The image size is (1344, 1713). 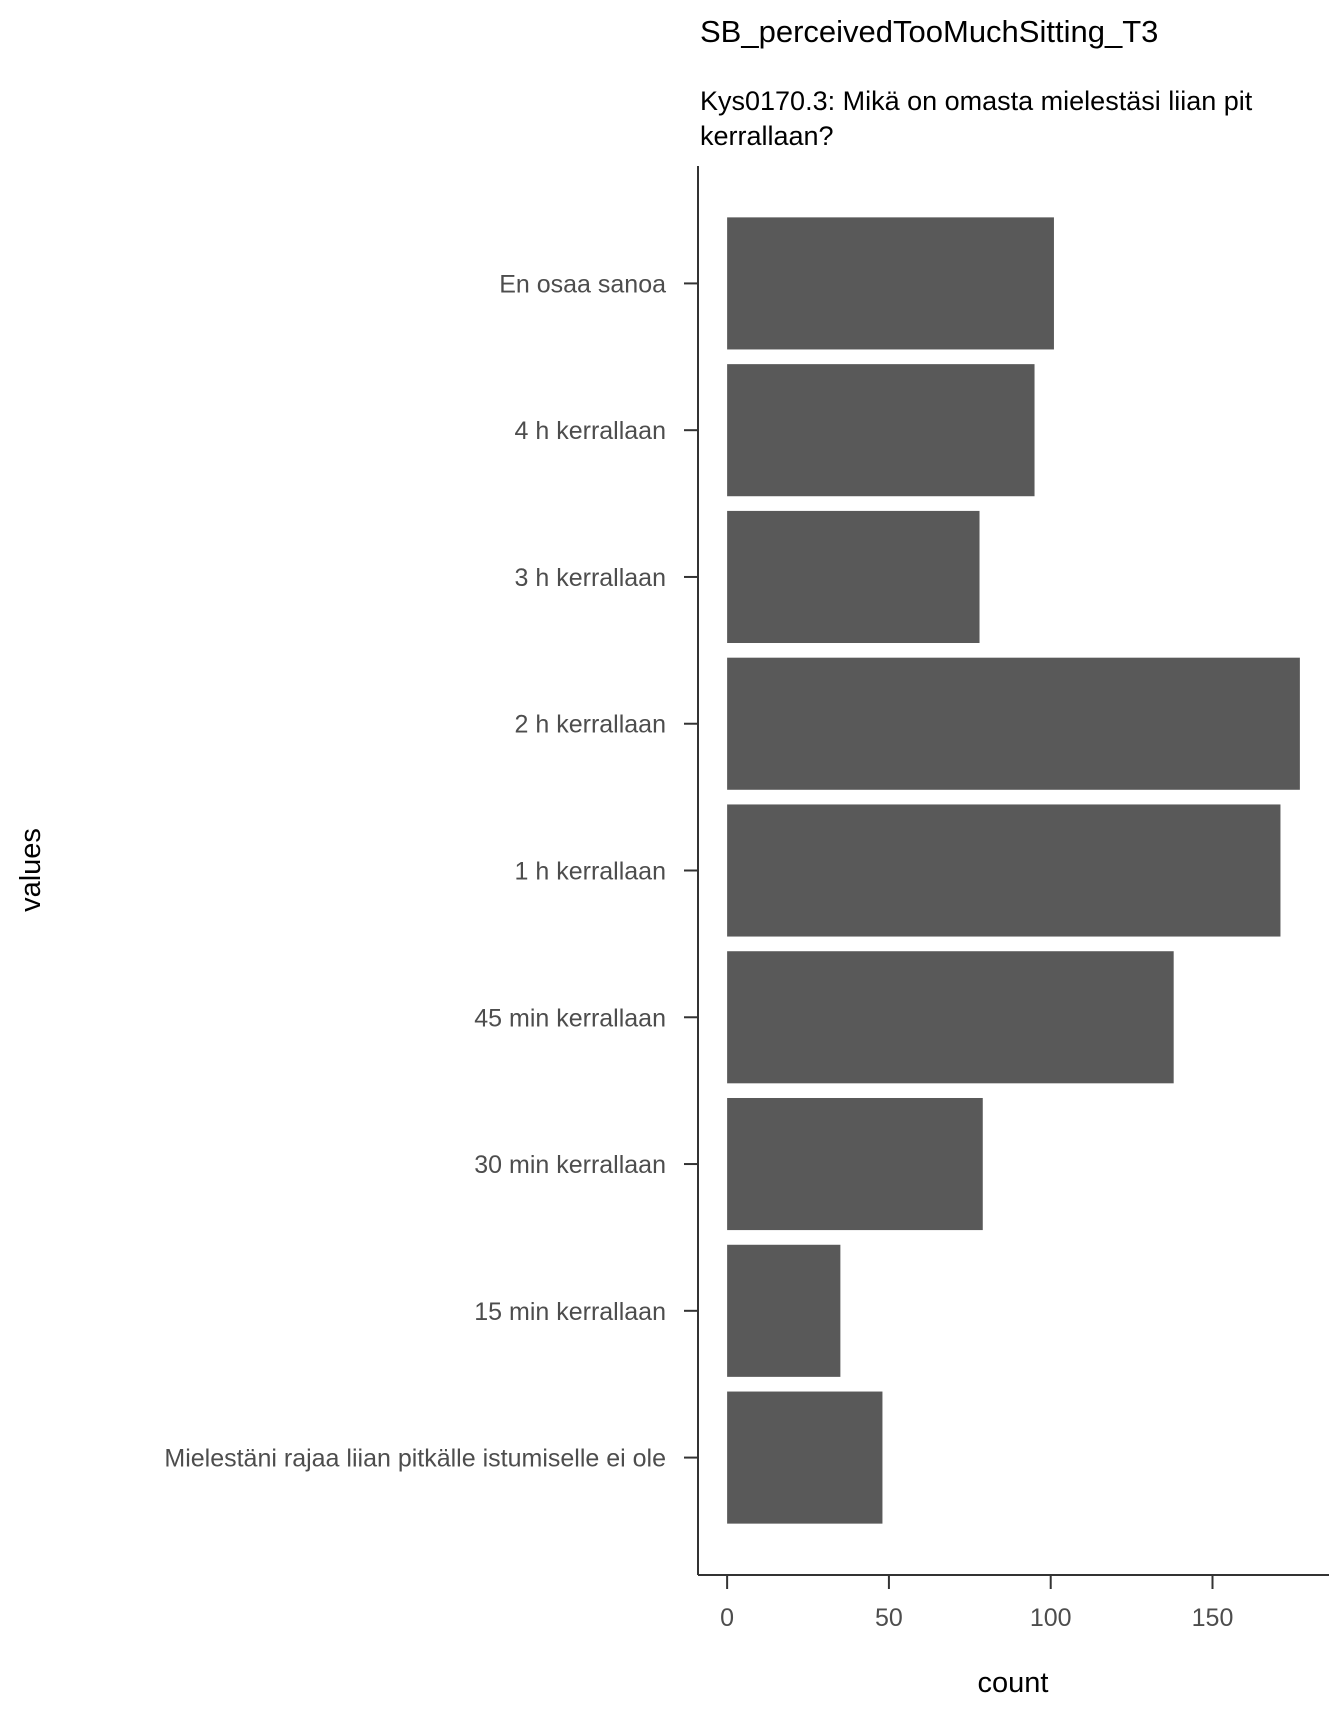 I want to click on x-tick-label: 100, so click(x=1051, y=1618).